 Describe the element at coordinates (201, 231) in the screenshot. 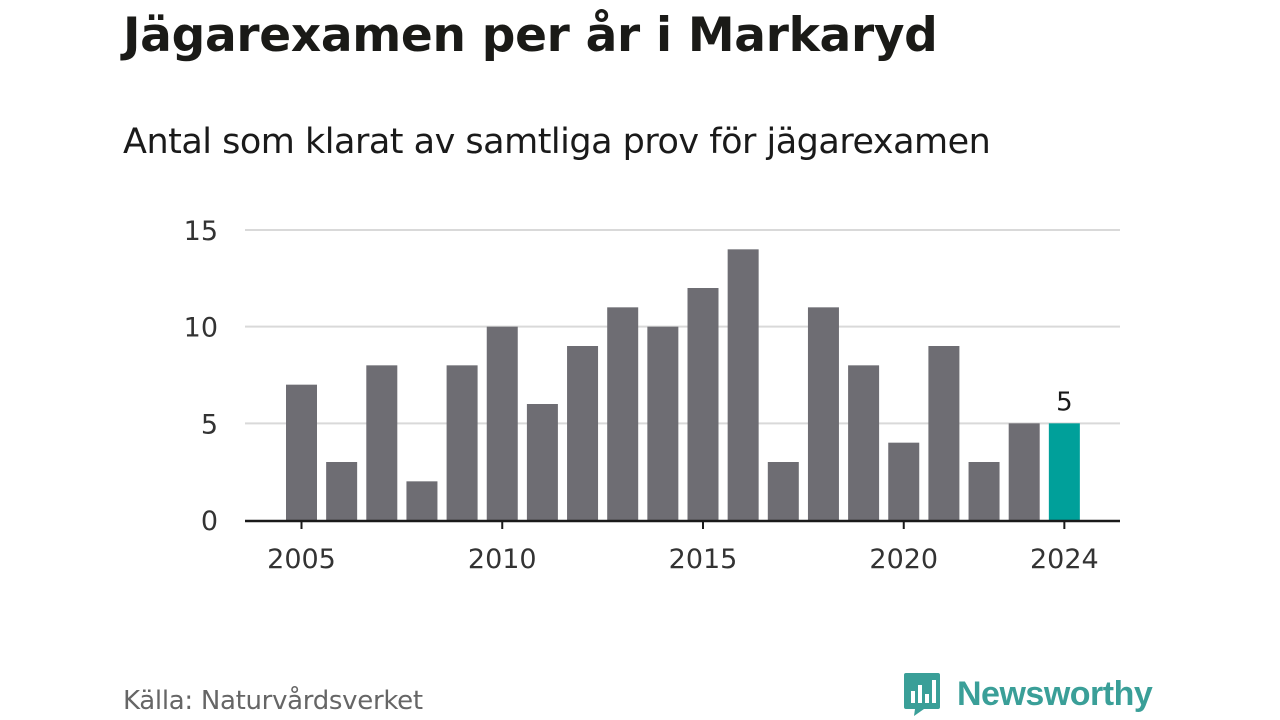

I see `y-tick-label: 15` at that location.